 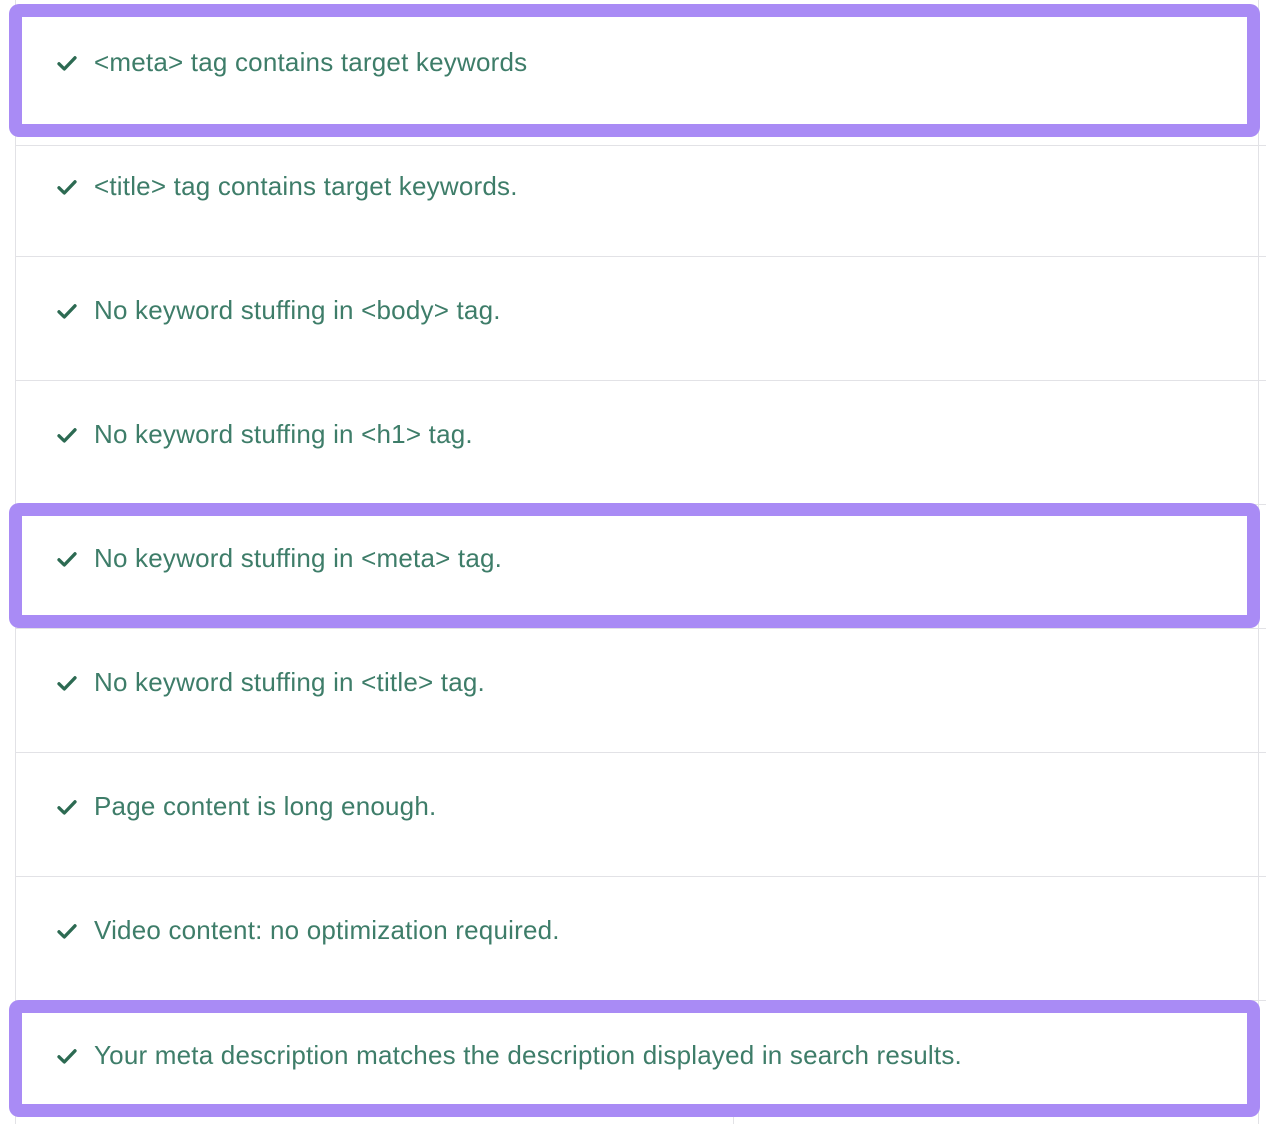 I want to click on checklist-item-text: No keyword stuffing in <meta> tag., so click(x=298, y=557).